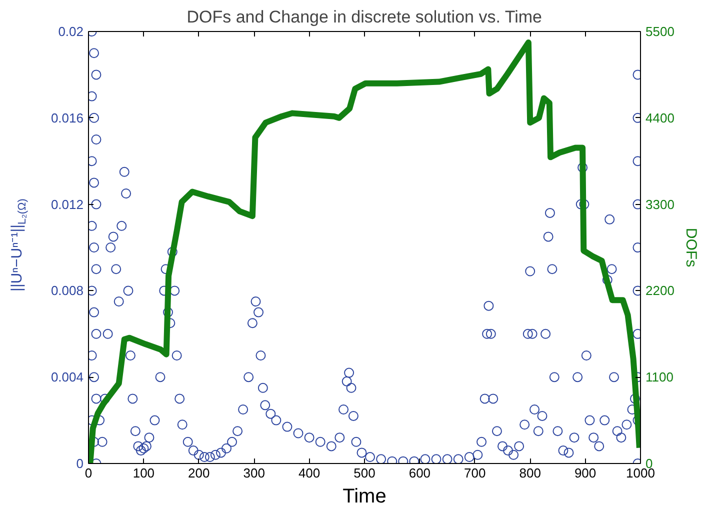  What do you see at coordinates (365, 473) in the screenshot?
I see `x-tick-label: 500` at bounding box center [365, 473].